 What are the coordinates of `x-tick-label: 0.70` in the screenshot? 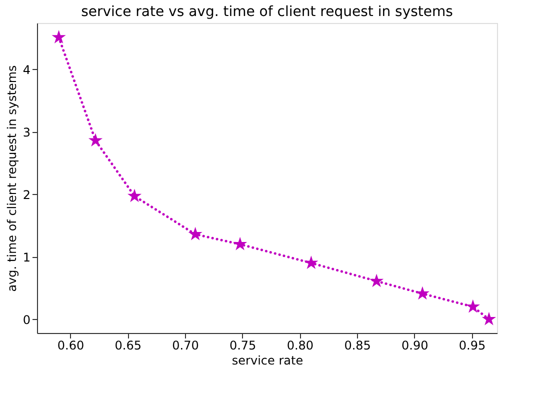 It's located at (185, 345).